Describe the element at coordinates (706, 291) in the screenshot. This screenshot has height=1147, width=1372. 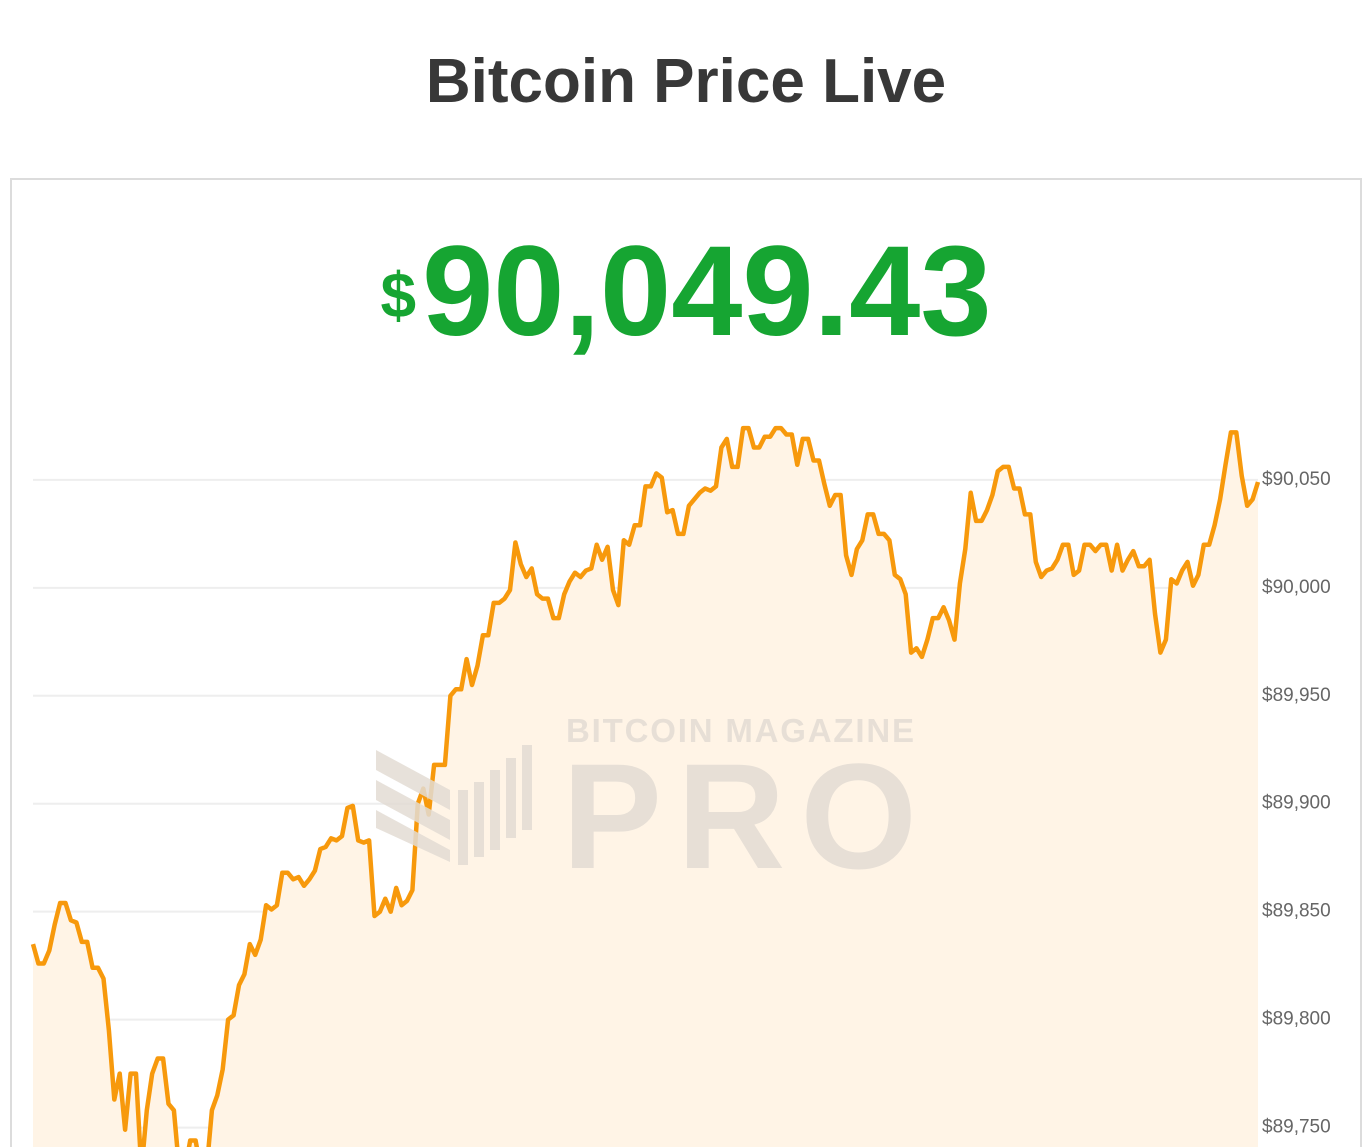
I see `price-amount: 90,049.43` at that location.